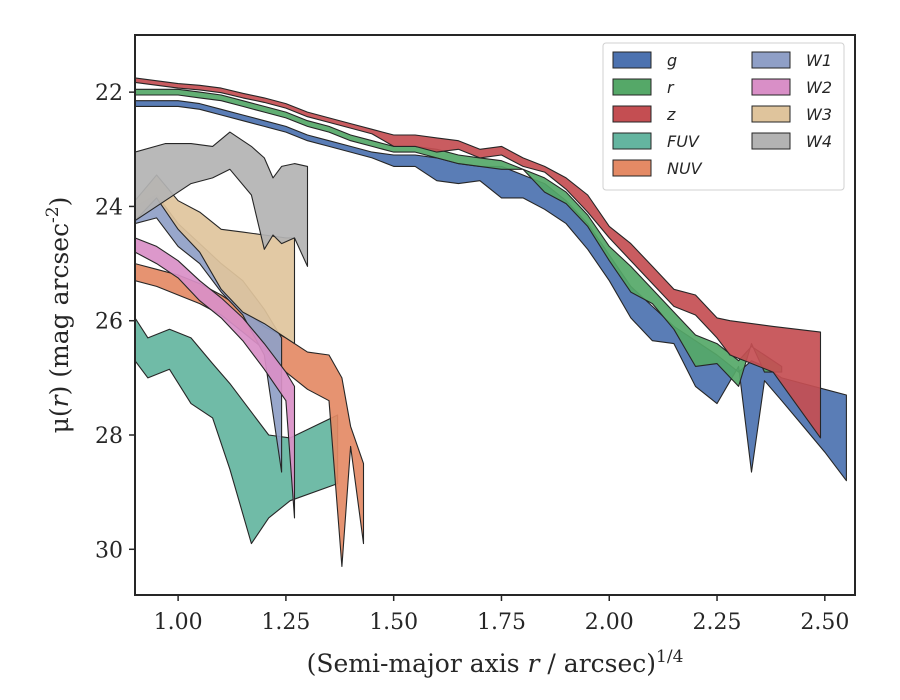  What do you see at coordinates (819, 141) in the screenshot?
I see `legend-label-w4: W4` at bounding box center [819, 141].